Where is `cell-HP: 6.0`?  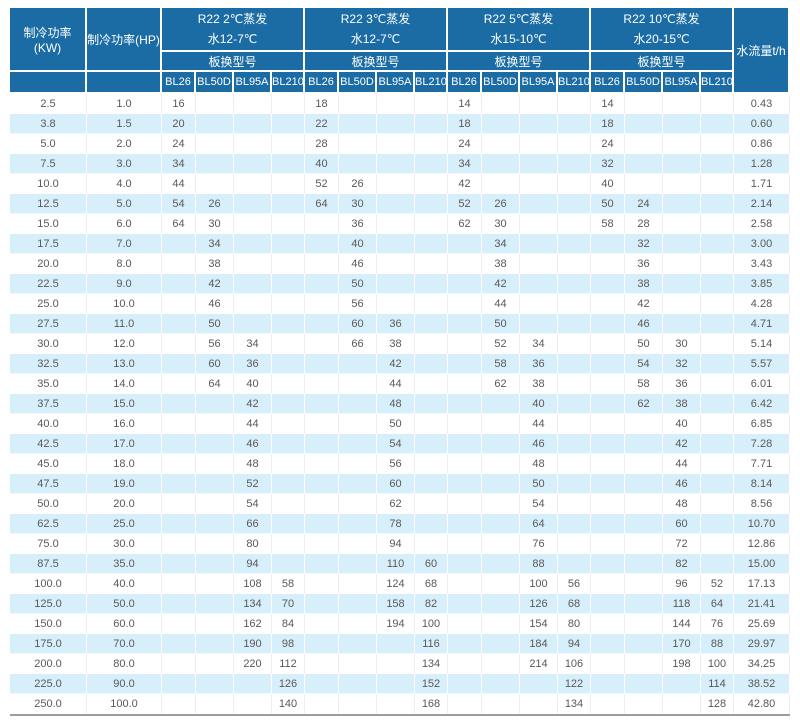 cell-HP: 6.0 is located at coordinates (124, 224).